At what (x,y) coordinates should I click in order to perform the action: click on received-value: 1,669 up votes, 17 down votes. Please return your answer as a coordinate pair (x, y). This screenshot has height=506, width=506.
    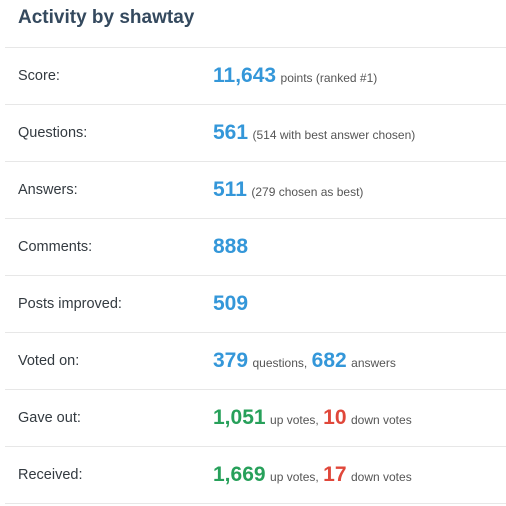
    Looking at the image, I should click on (312, 476).